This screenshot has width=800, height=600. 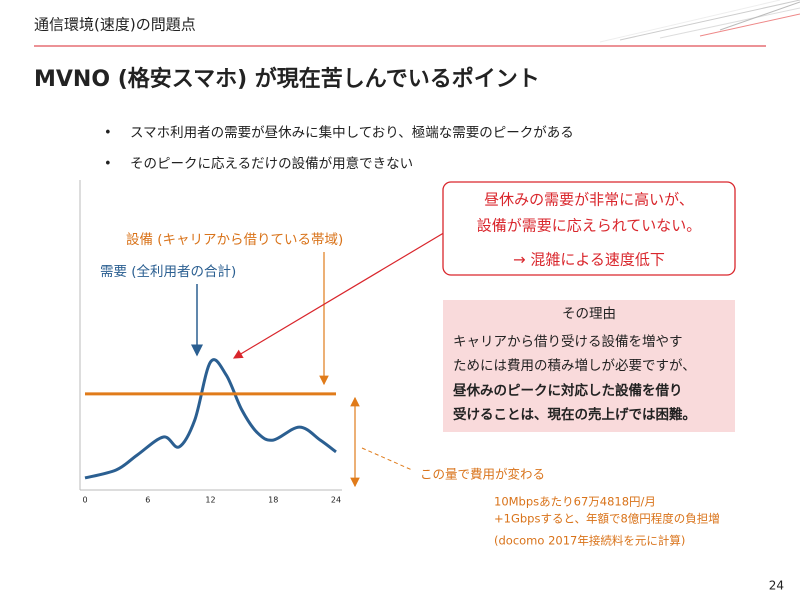 What do you see at coordinates (589, 200) in the screenshot?
I see `callout-text: 昼休みの需要が非常に高いが、` at bounding box center [589, 200].